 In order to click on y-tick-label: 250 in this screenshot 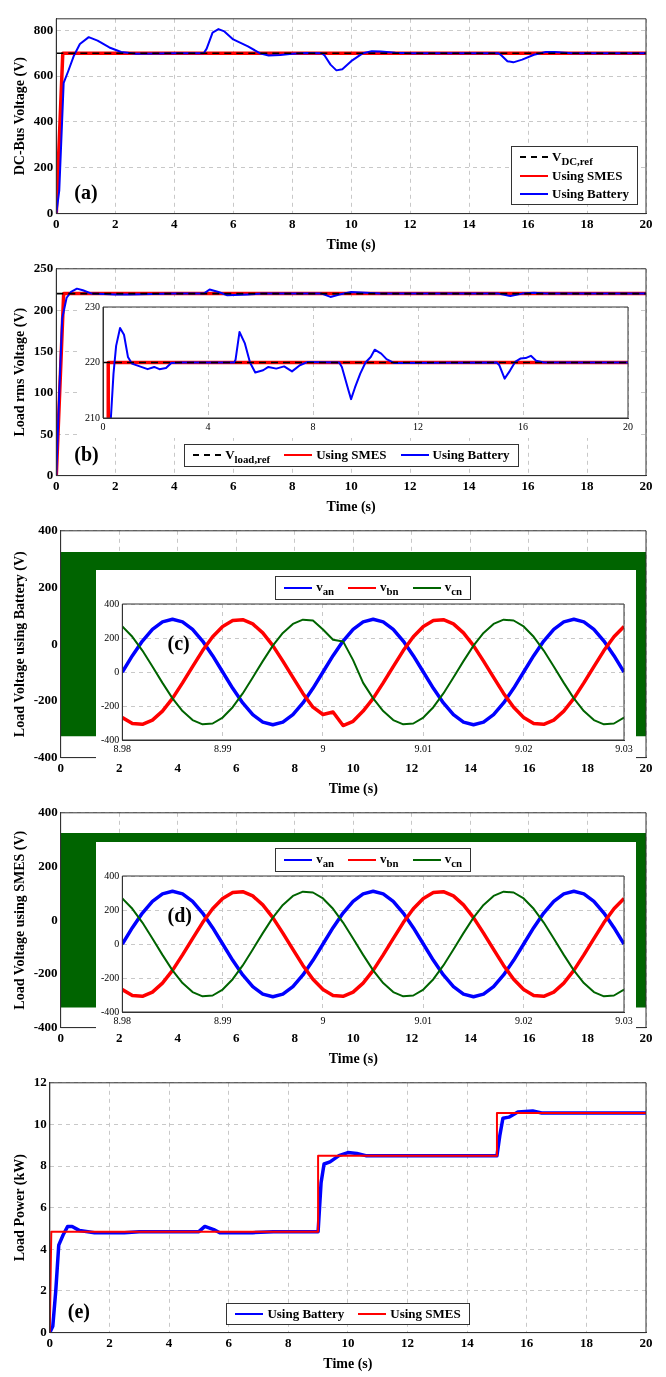, I will do `click(43, 268)`.